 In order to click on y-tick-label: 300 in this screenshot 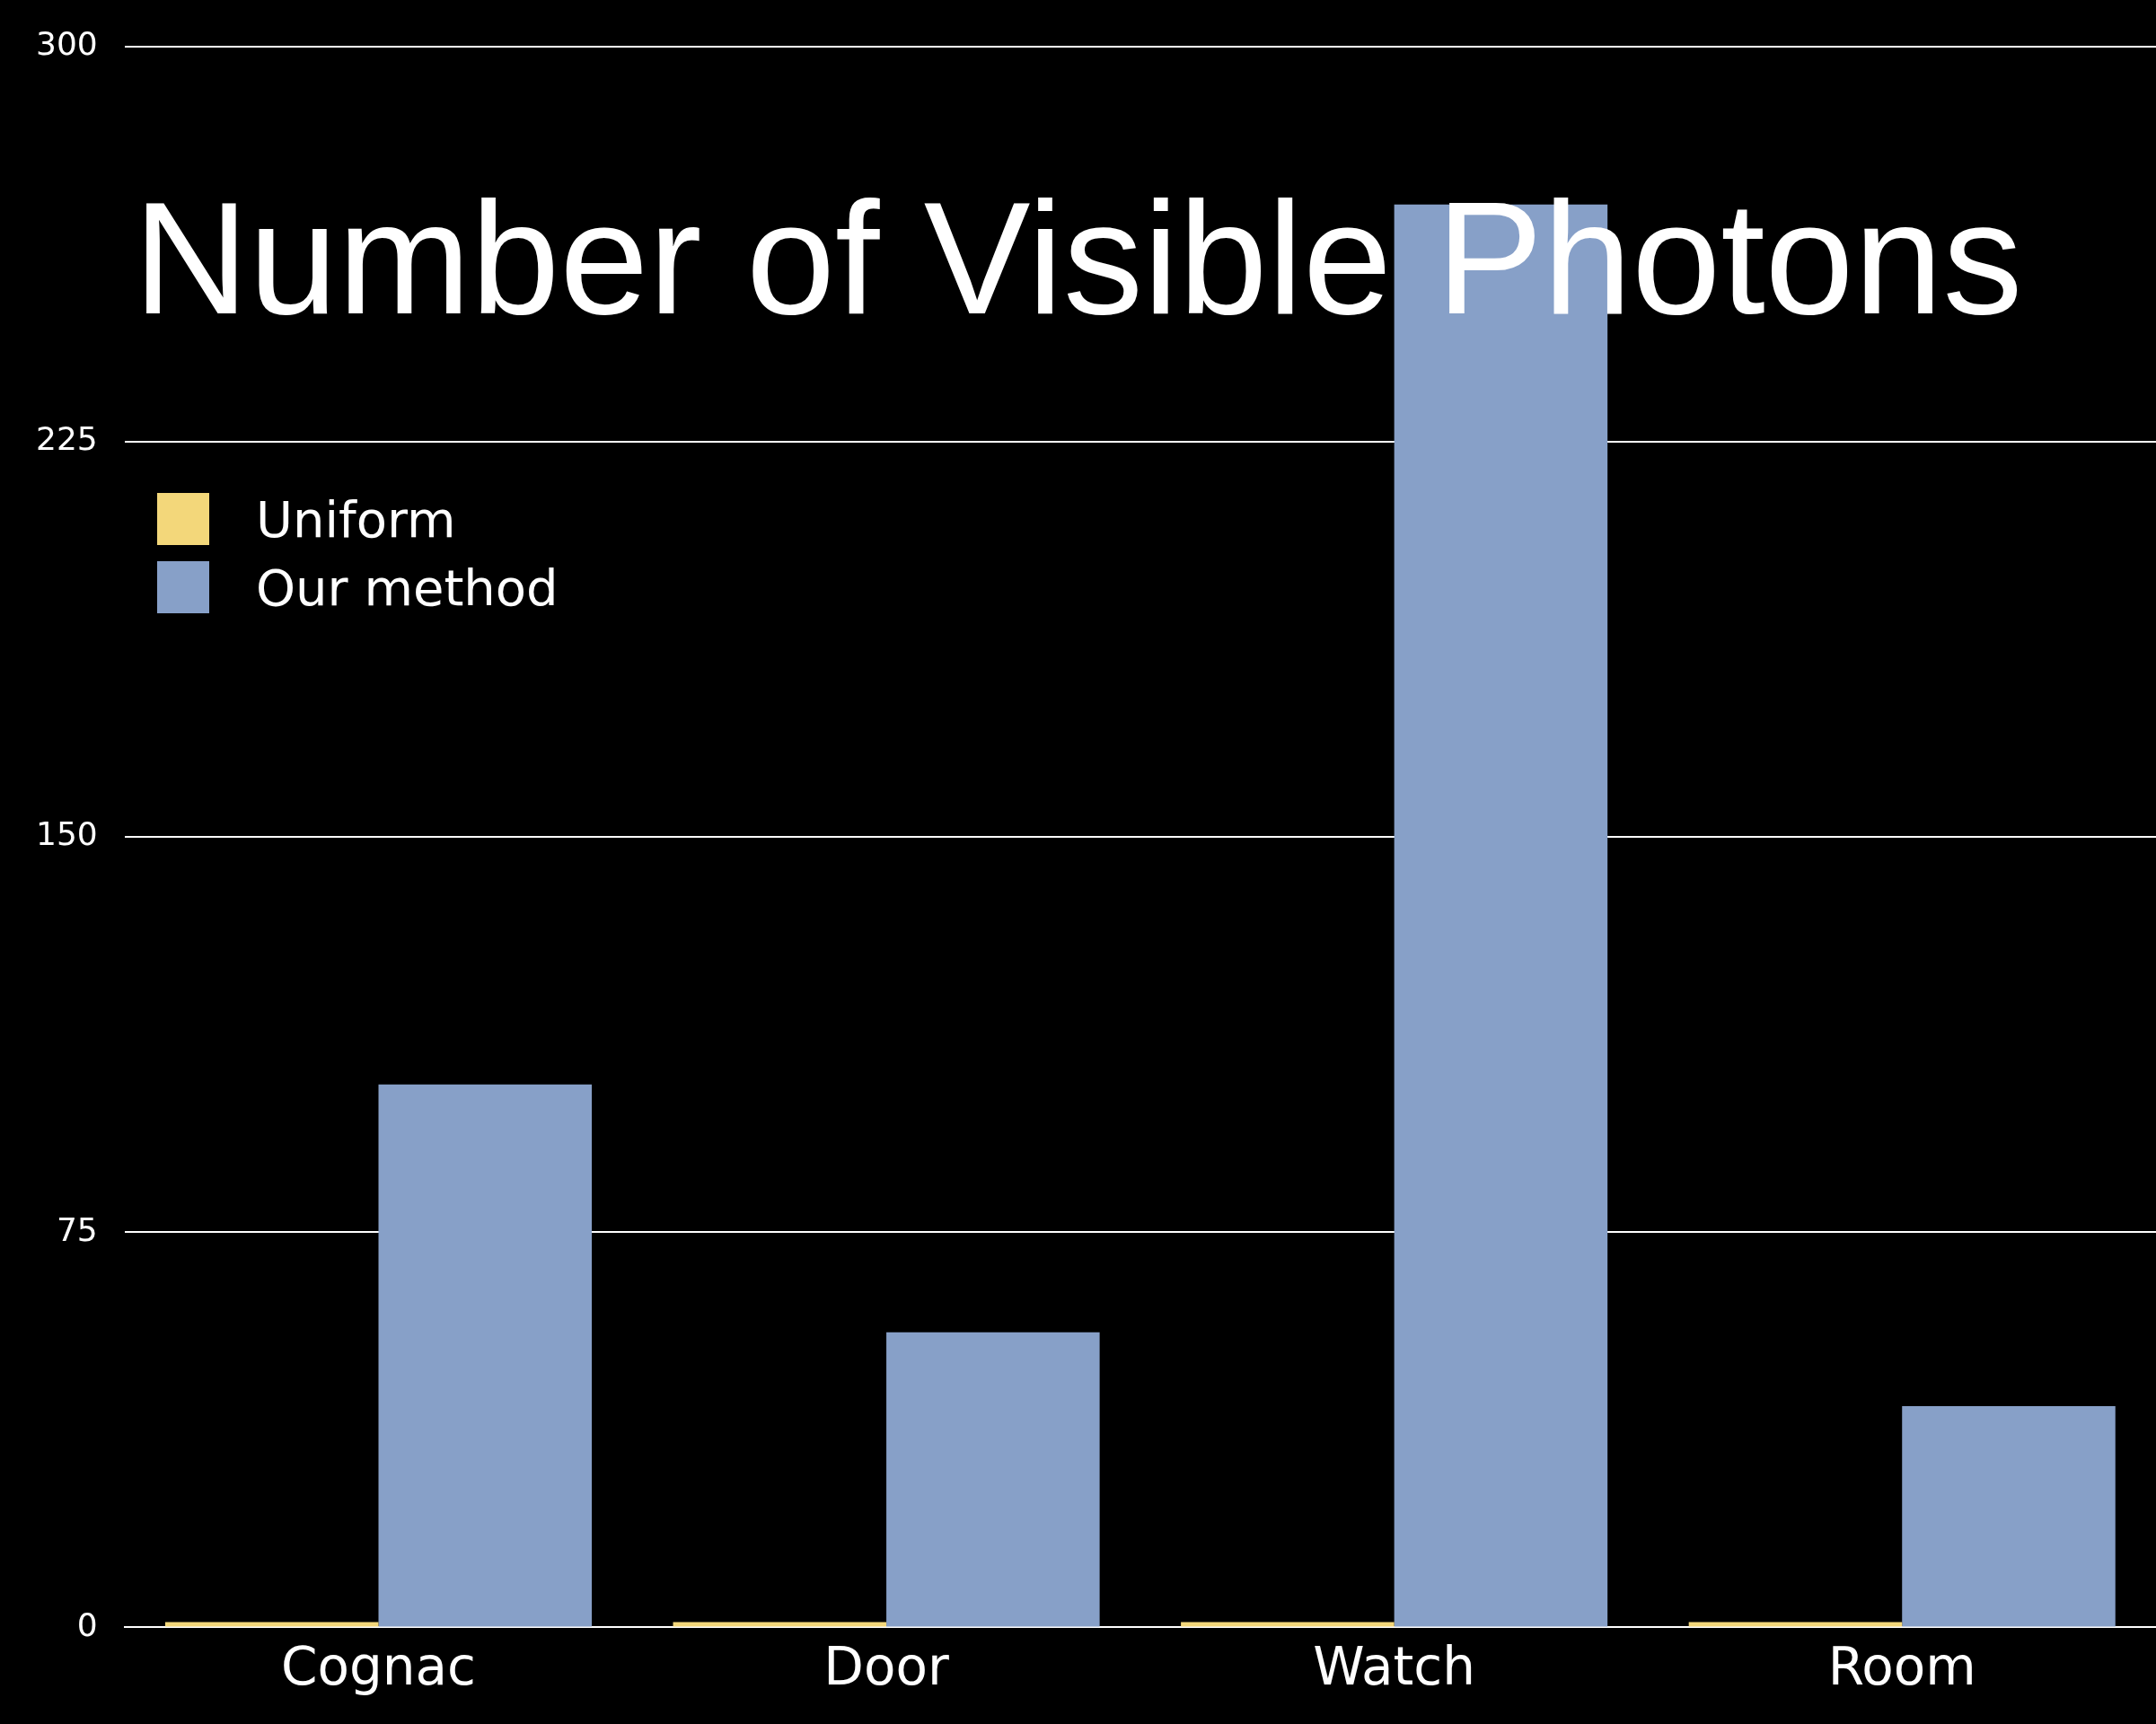, I will do `click(66, 43)`.